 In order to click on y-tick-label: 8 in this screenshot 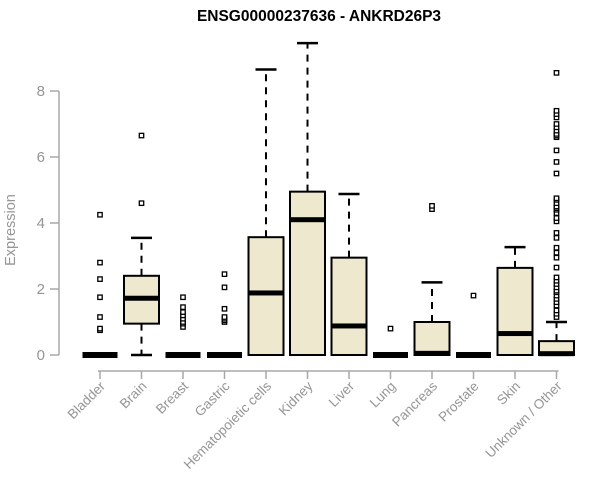, I will do `click(41, 91)`.